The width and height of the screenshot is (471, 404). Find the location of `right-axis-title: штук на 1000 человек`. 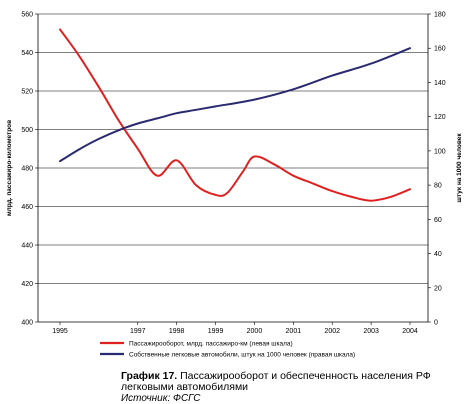

right-axis-title: штук на 1000 человек is located at coordinates (459, 168).